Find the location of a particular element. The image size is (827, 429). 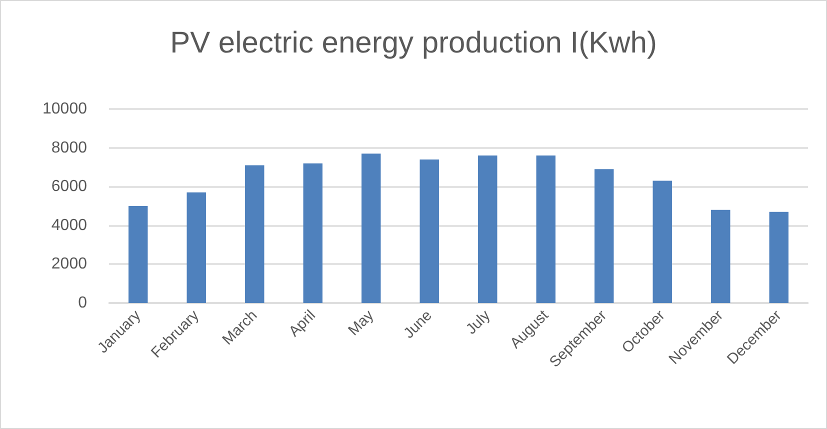

y-tick-label: 4000 is located at coordinates (69, 225).